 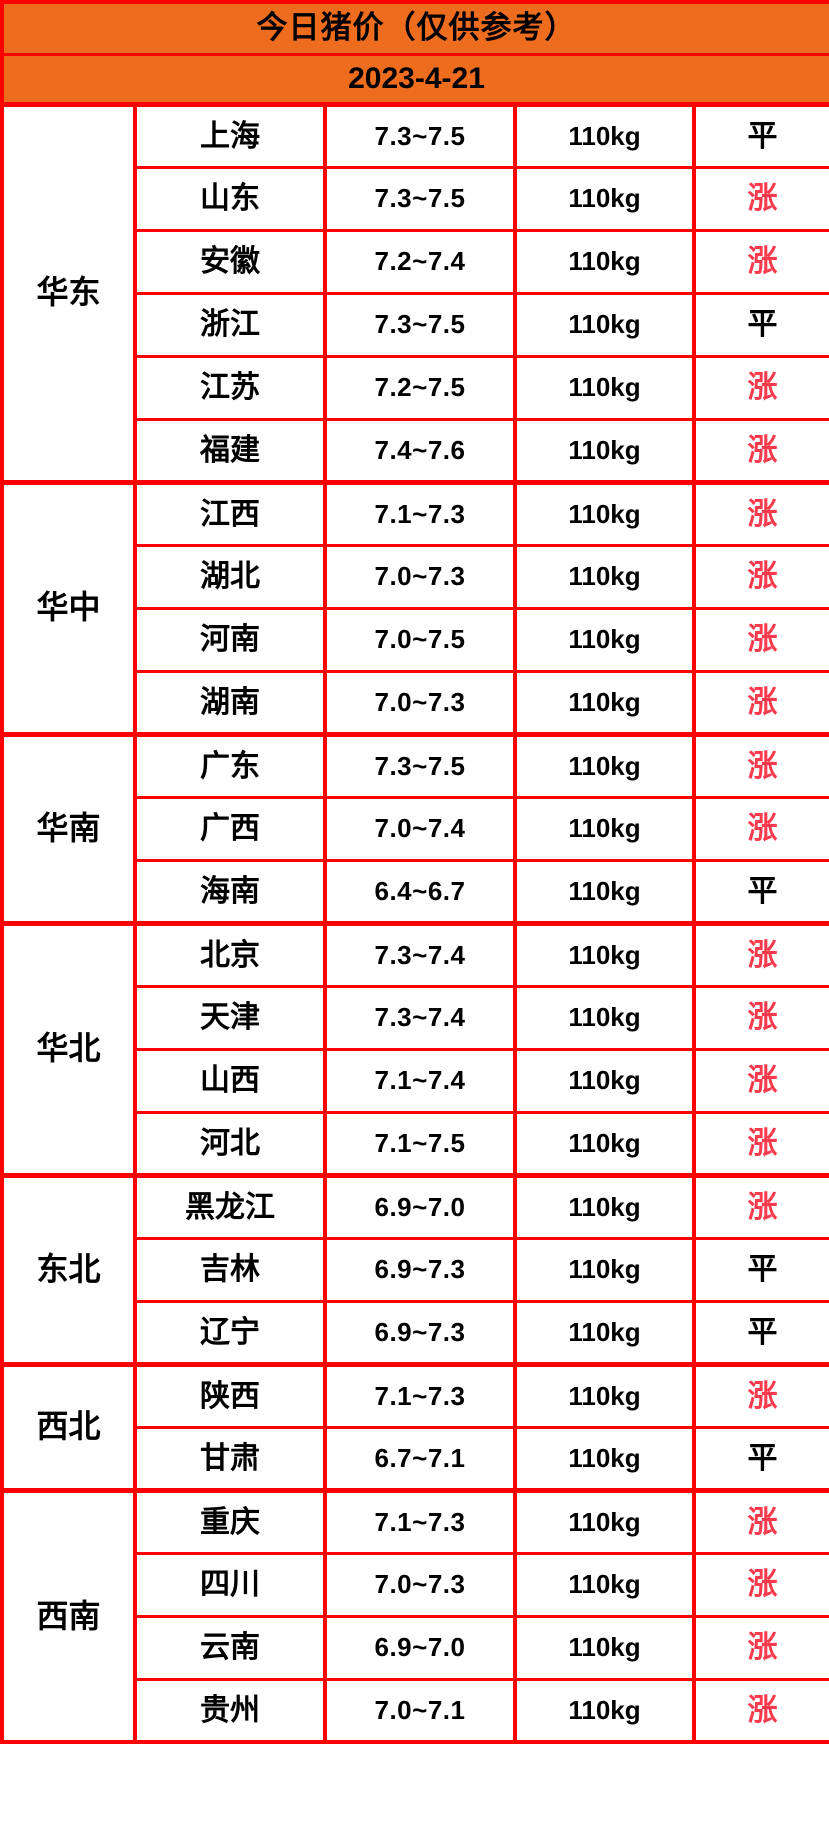 What do you see at coordinates (230, 198) in the screenshot?
I see `province-cell: 山东` at bounding box center [230, 198].